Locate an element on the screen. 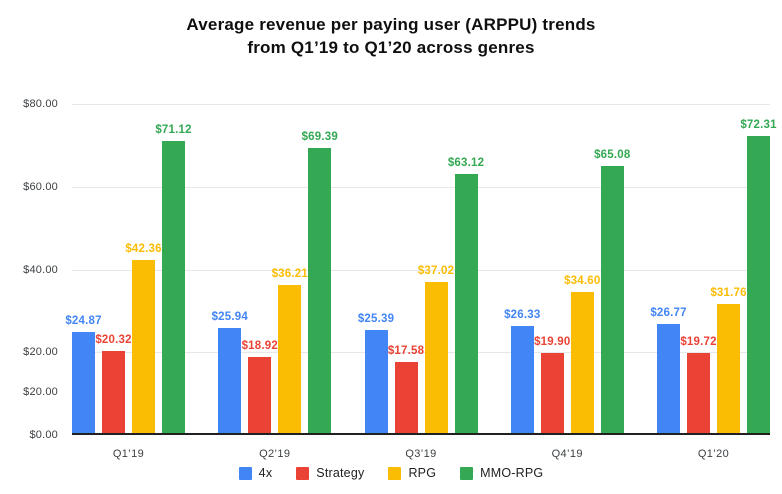 The height and width of the screenshot is (494, 782). bar-value-label: $63.12 is located at coordinates (466, 162).